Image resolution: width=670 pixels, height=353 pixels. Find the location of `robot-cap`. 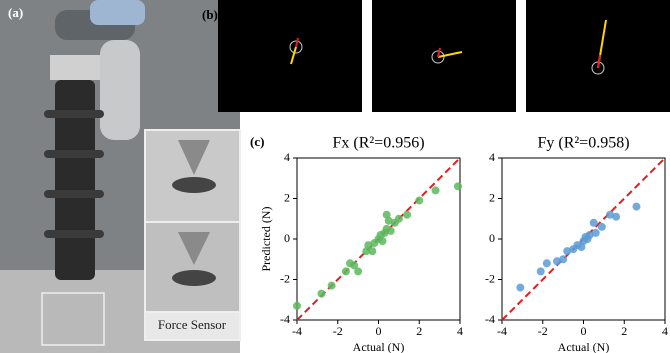

robot-cap is located at coordinates (117, 12).